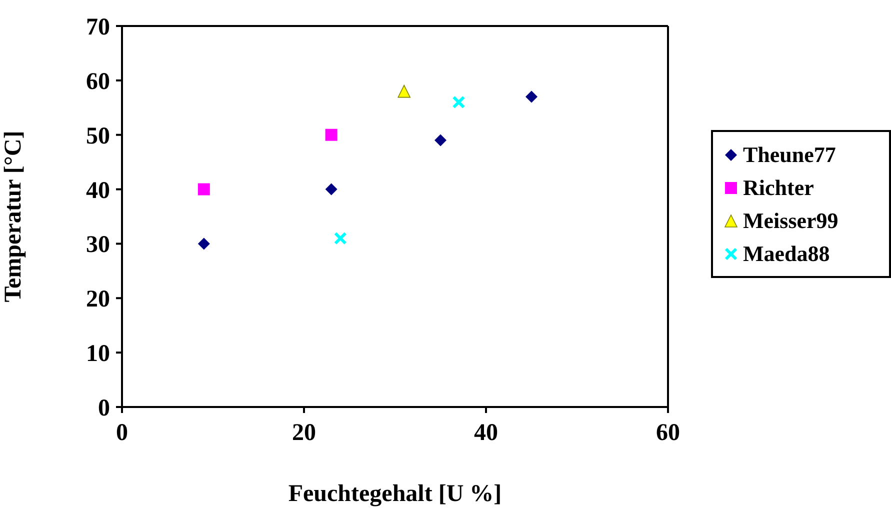 This screenshot has height=513, width=891. Describe the element at coordinates (98, 136) in the screenshot. I see `y-tick-label: 50` at that location.